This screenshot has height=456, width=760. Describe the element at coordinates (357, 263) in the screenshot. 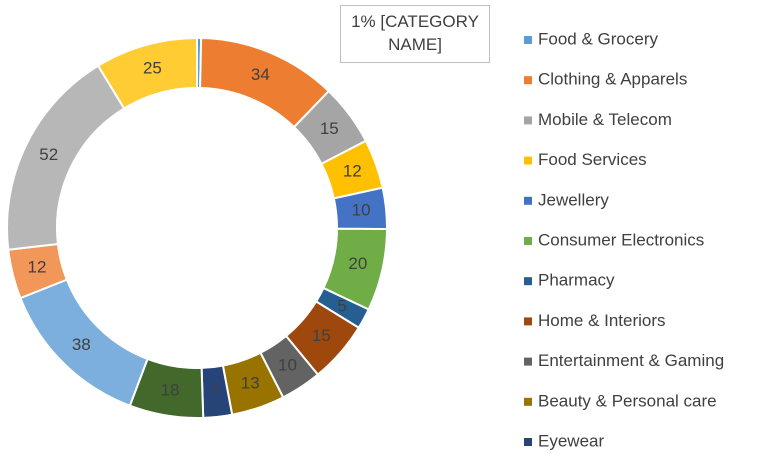

I see `data-label: 20` at that location.